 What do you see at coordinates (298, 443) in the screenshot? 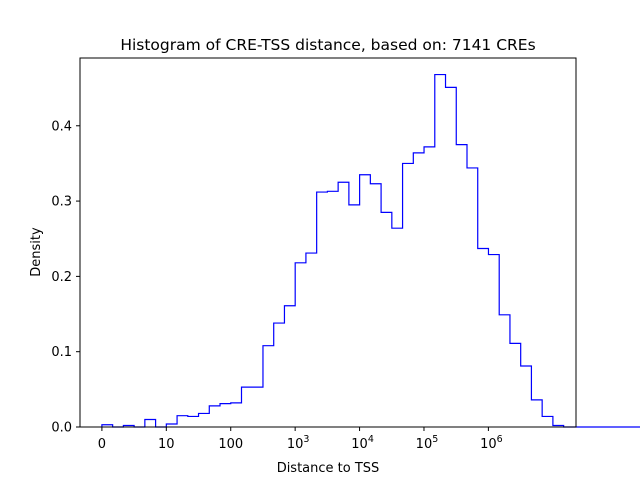
I see `x-tick-label: 10³` at bounding box center [298, 443].